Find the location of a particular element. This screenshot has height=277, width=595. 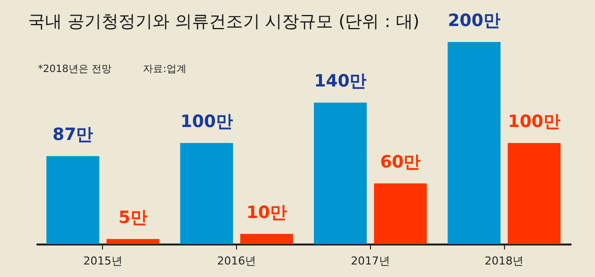

x-tick-label: 2015년 is located at coordinates (102, 261).